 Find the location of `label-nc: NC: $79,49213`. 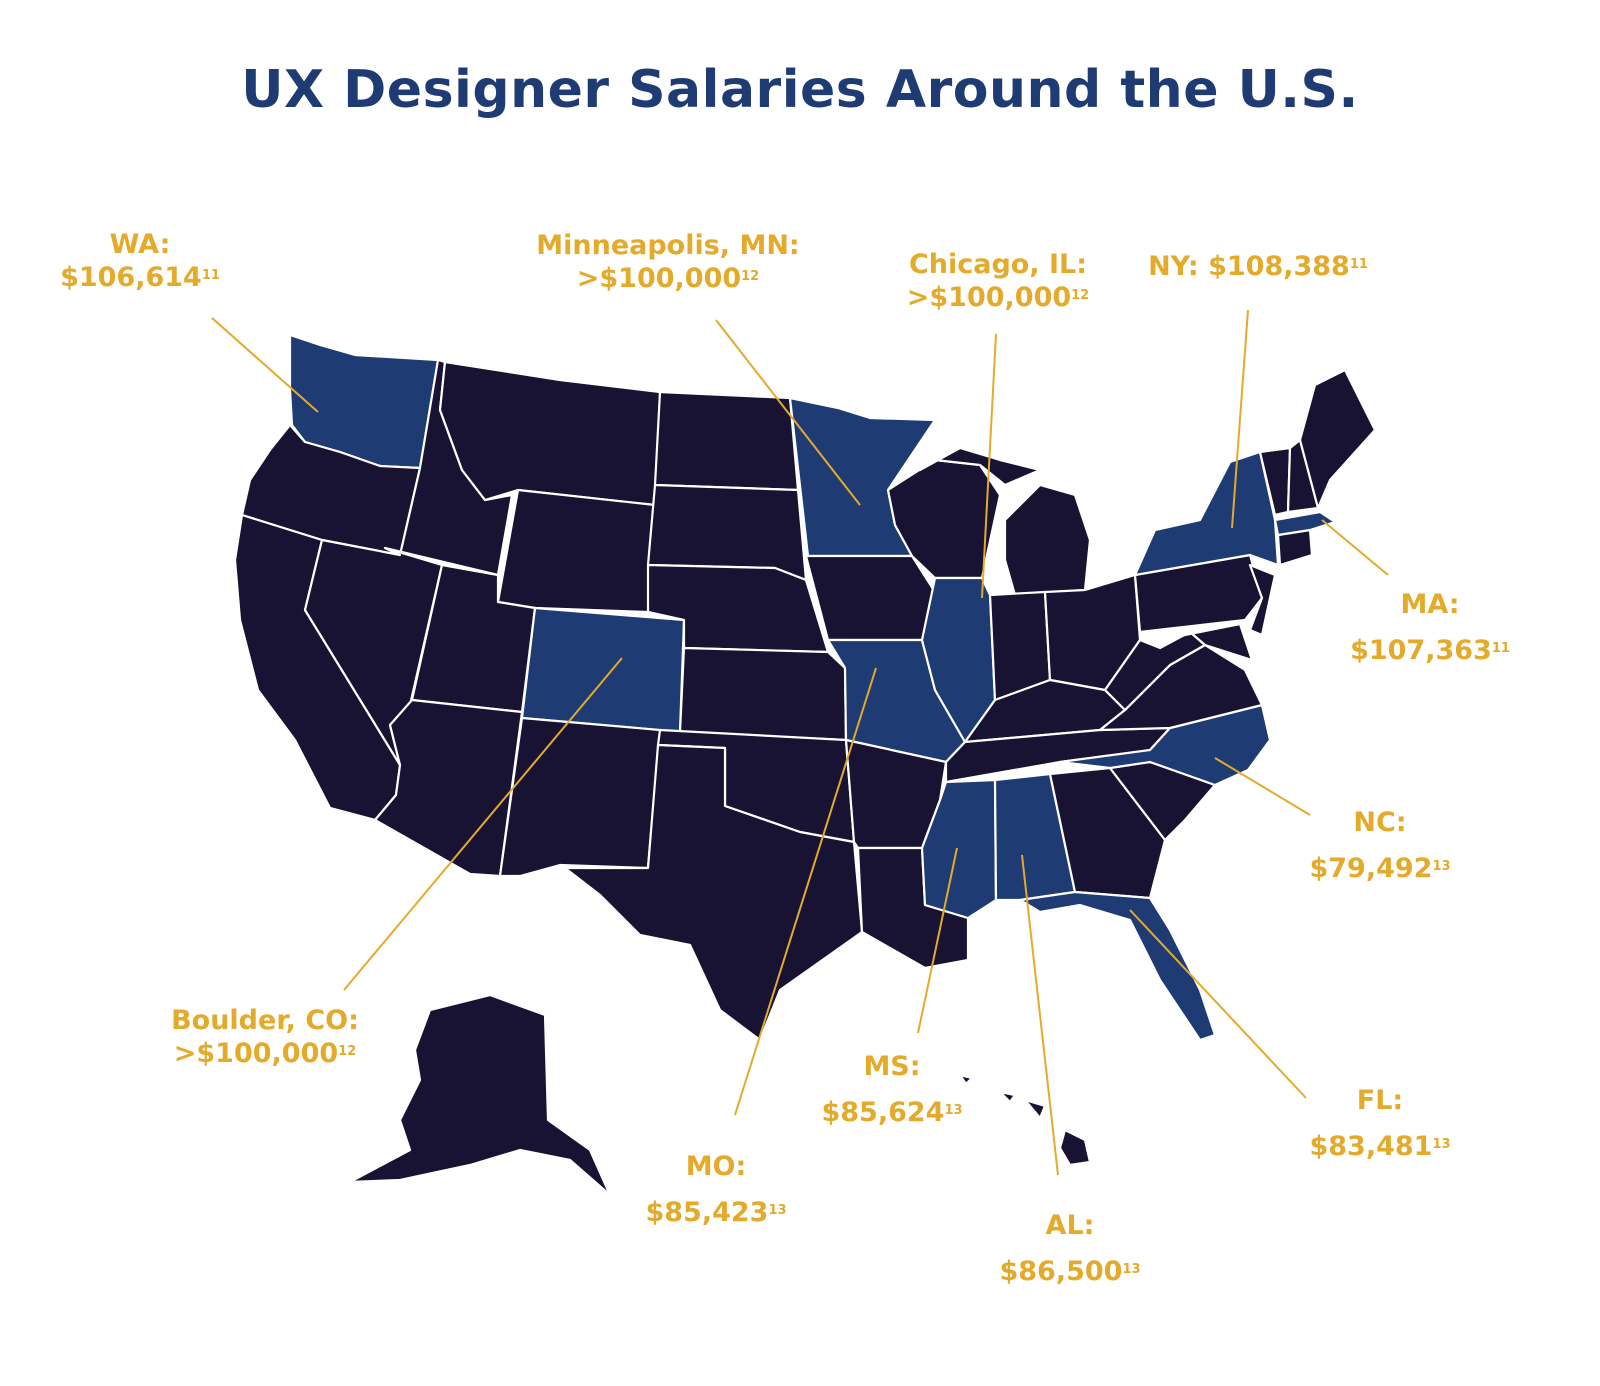

label-nc: NC: $79,49213 is located at coordinates (1380, 846).